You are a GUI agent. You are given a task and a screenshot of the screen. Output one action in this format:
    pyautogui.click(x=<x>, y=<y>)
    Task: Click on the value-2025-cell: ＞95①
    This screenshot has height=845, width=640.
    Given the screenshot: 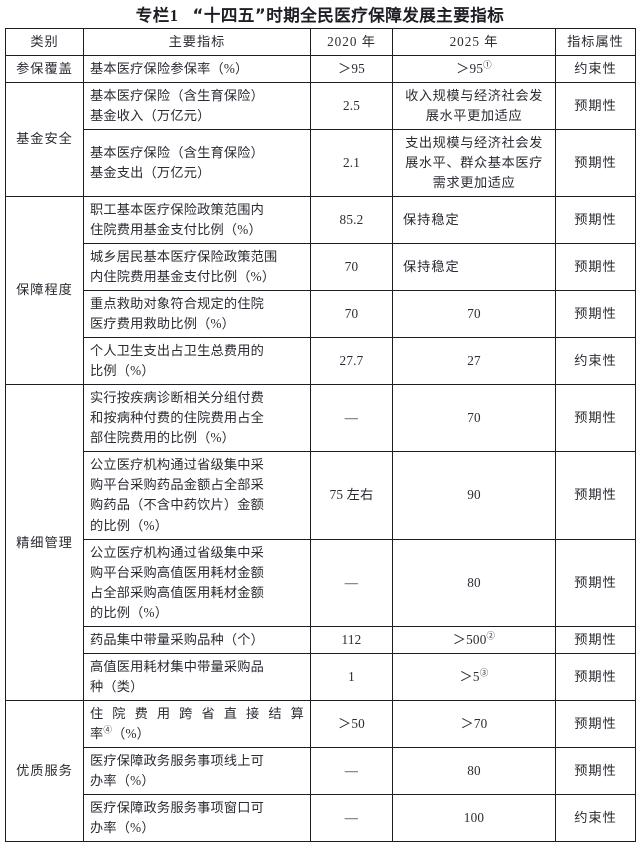 What is the action you would take?
    pyautogui.click(x=474, y=69)
    